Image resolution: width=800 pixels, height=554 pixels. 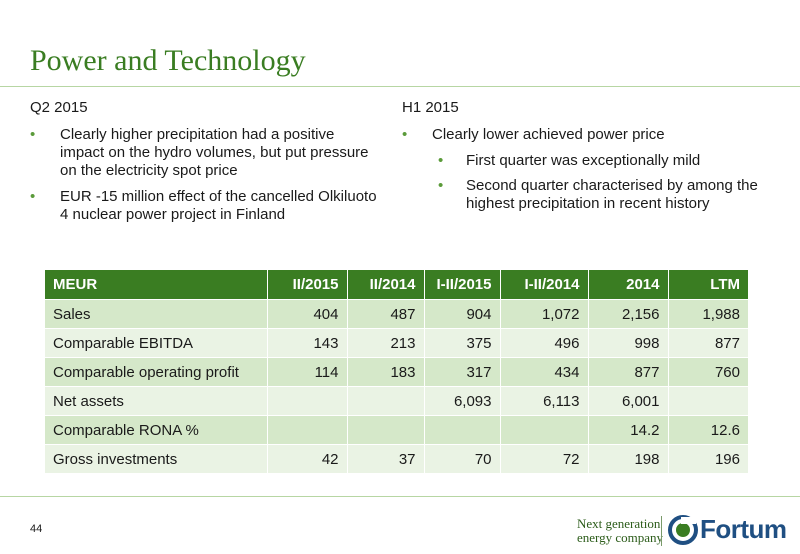 I want to click on row-label: Comparable RONA %, so click(x=156, y=430).